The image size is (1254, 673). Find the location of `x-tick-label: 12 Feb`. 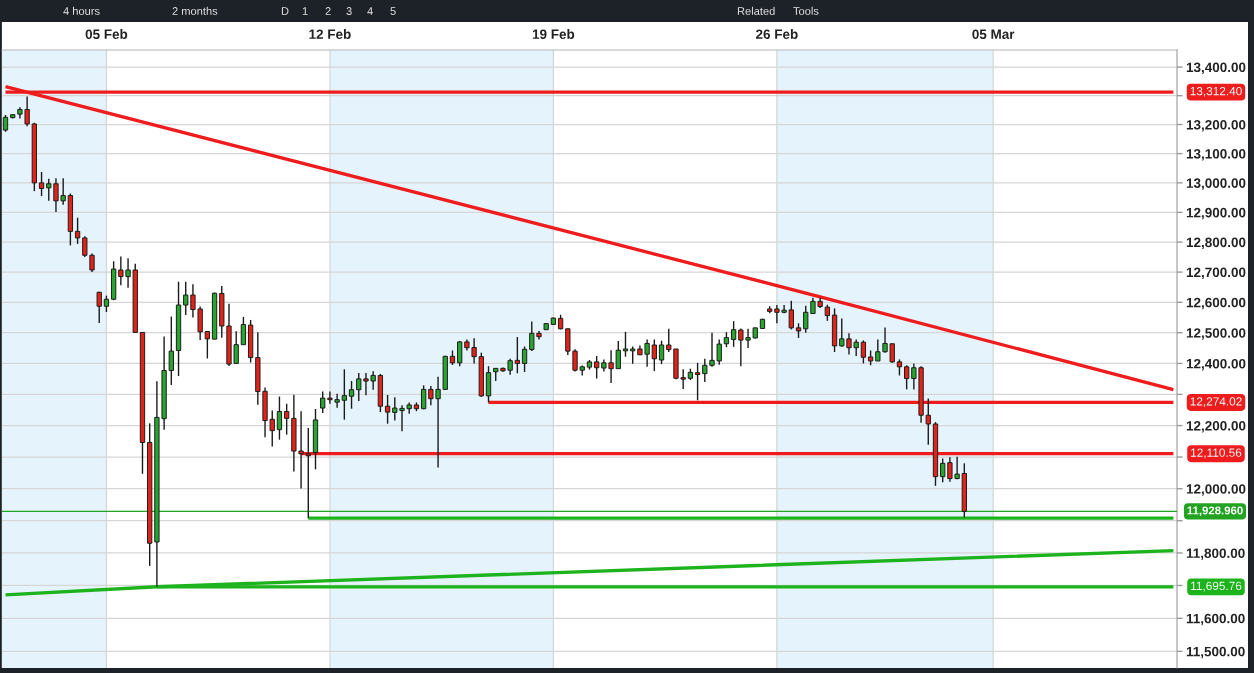

x-tick-label: 12 Feb is located at coordinates (330, 34).